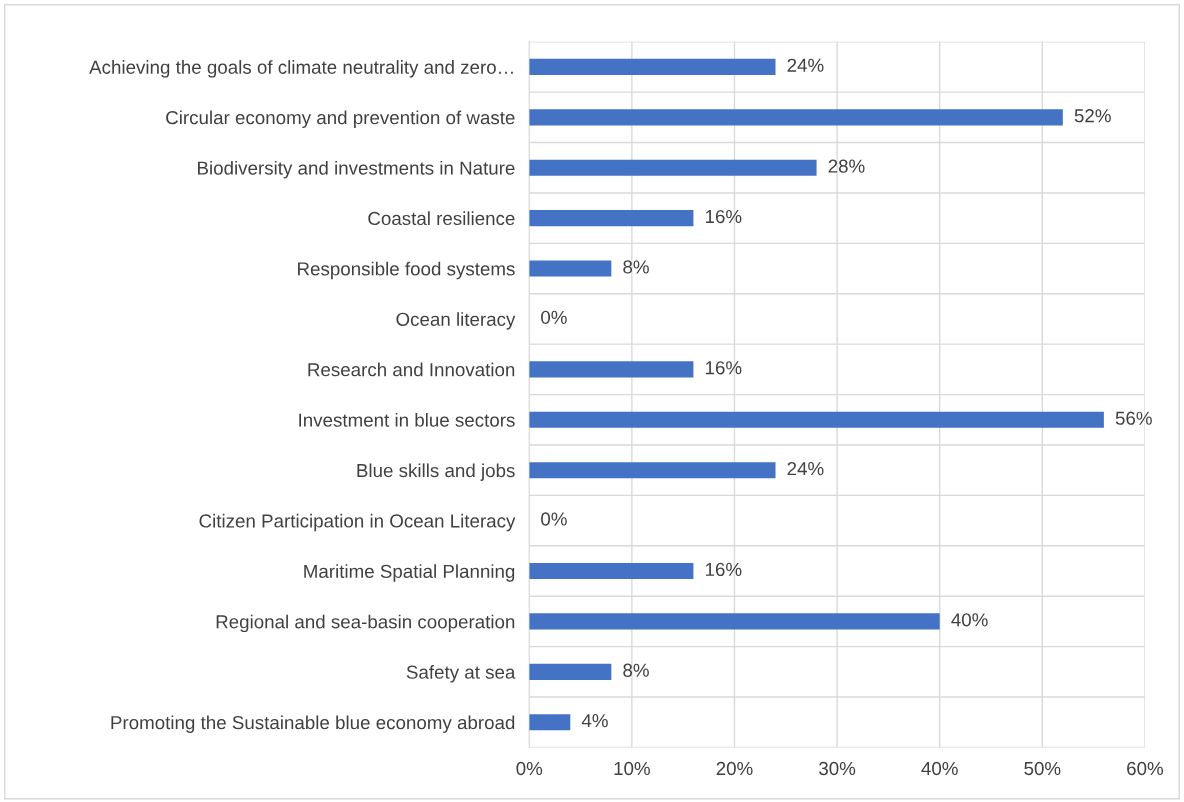  What do you see at coordinates (529, 768) in the screenshot?
I see `x-tick-label: 0%` at bounding box center [529, 768].